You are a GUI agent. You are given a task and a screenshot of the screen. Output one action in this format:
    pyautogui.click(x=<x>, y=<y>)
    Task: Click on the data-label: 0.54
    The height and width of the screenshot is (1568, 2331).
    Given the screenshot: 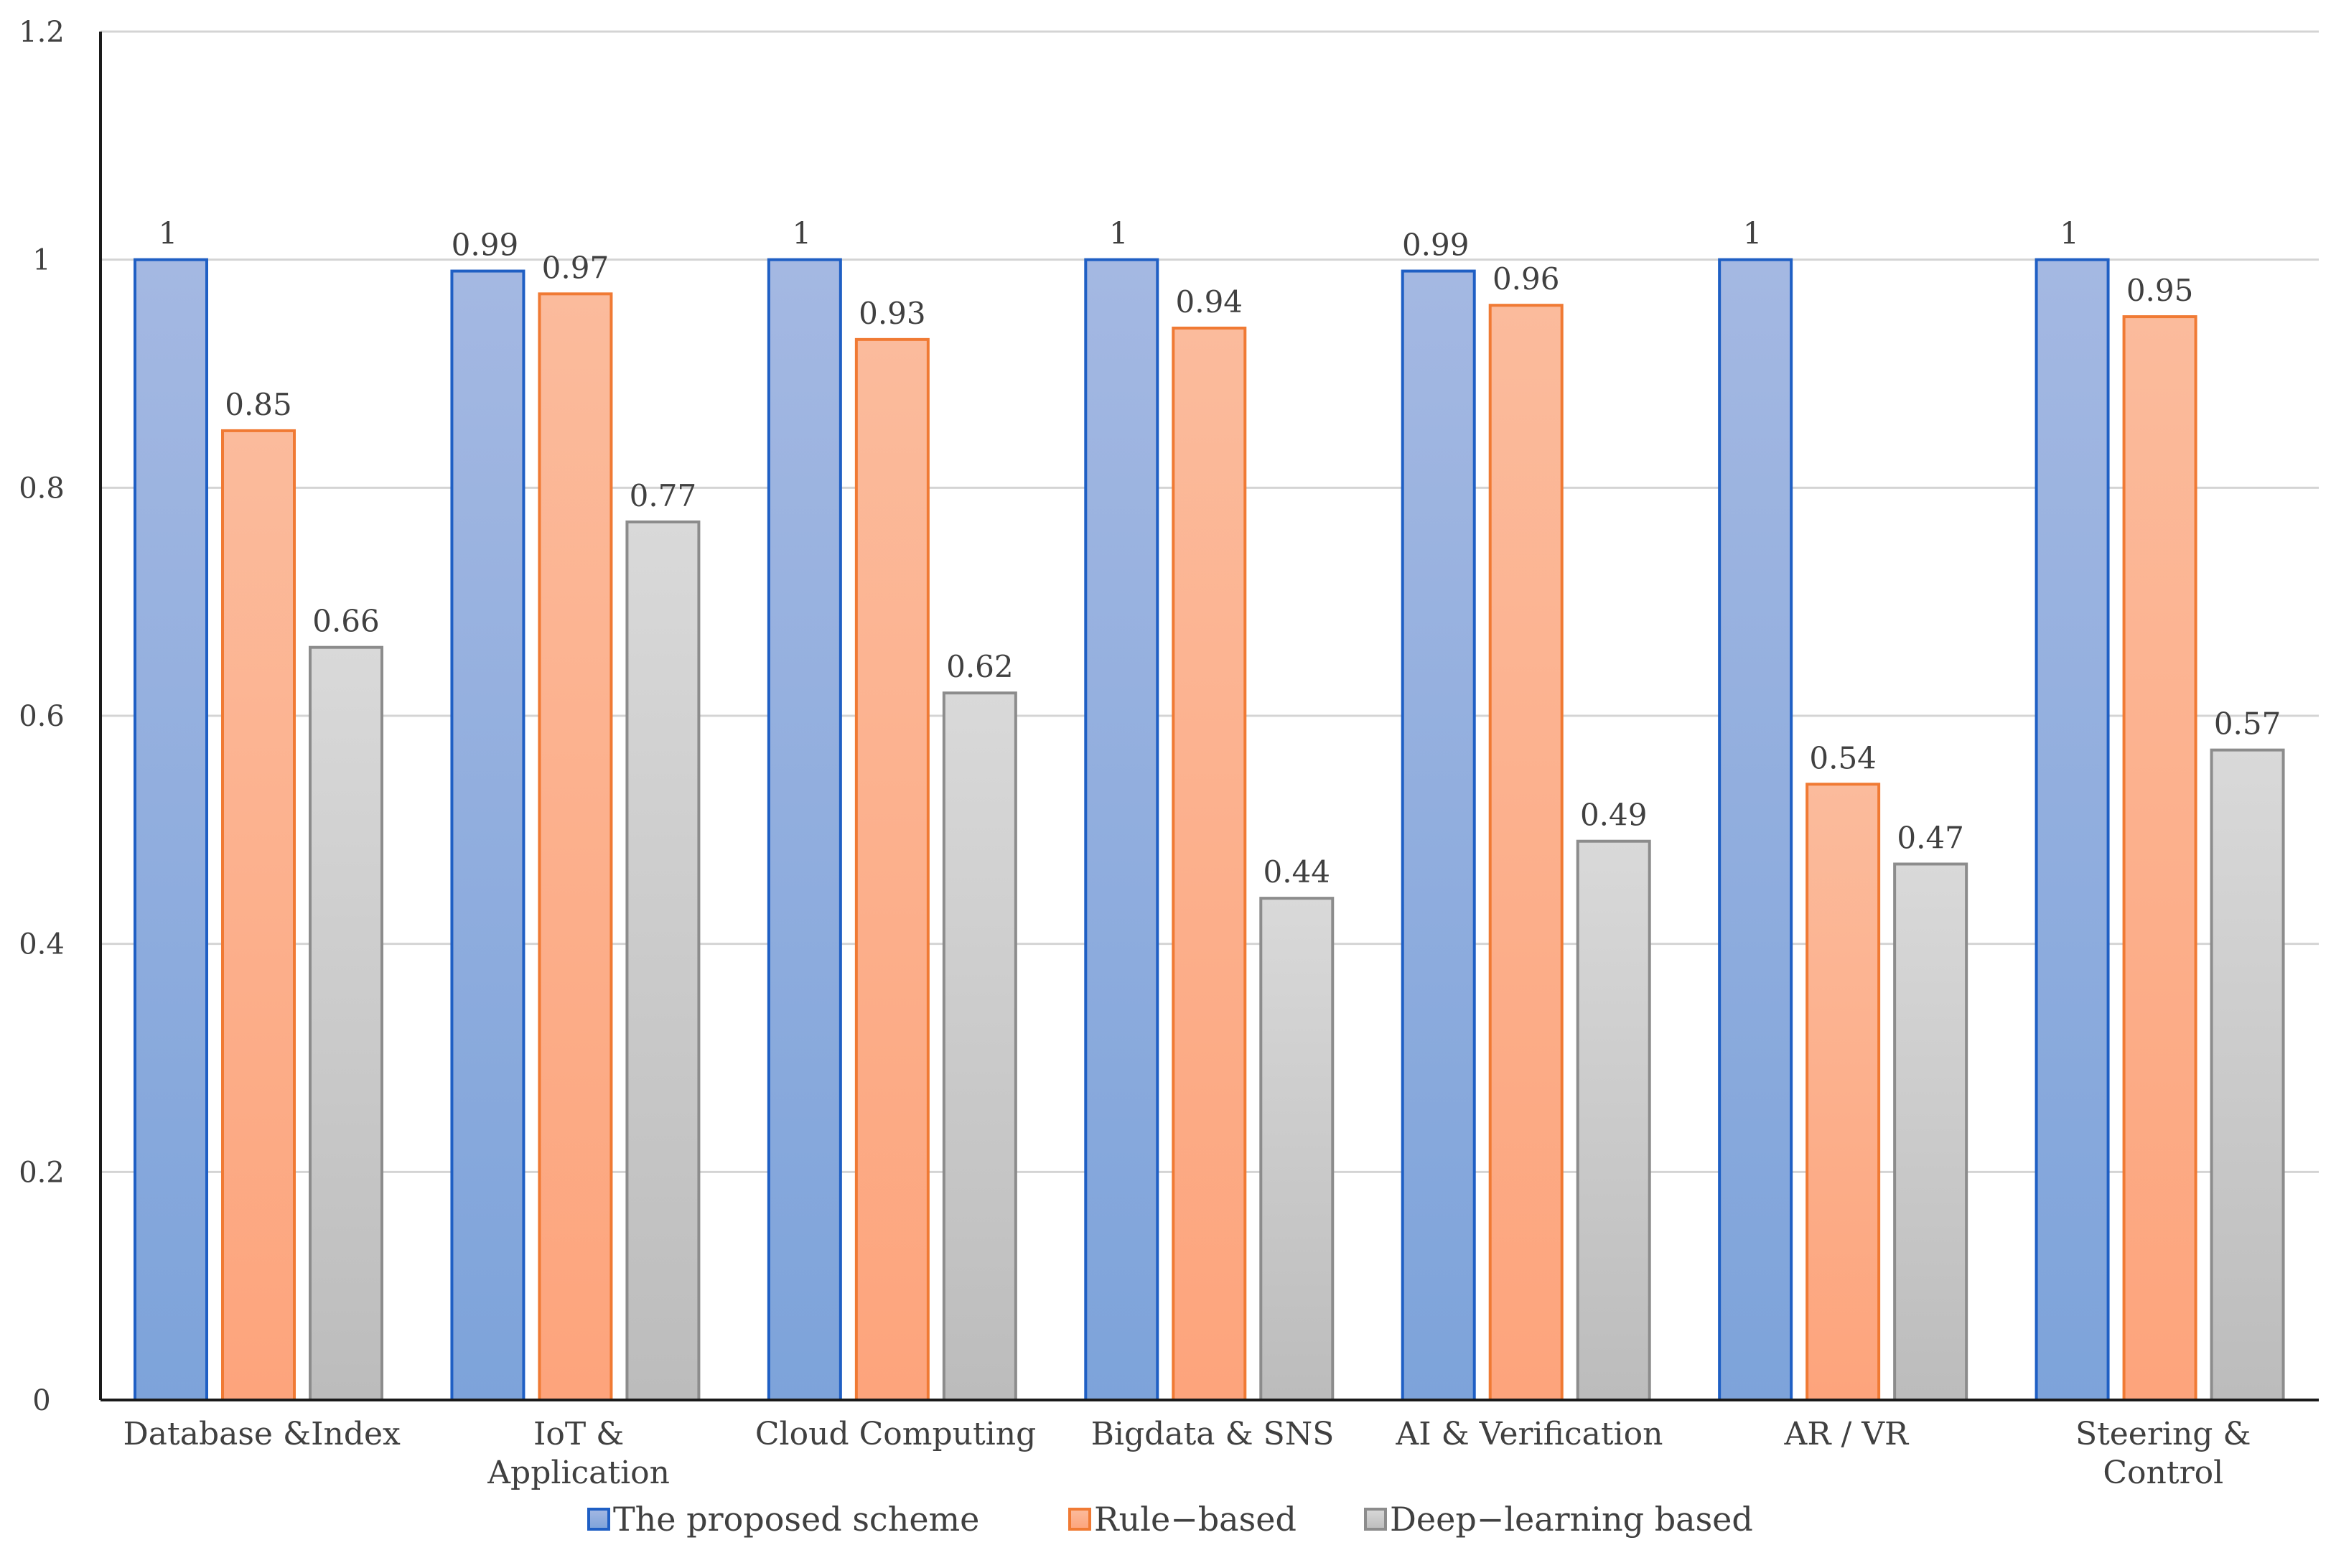 What is the action you would take?
    pyautogui.click(x=1843, y=757)
    